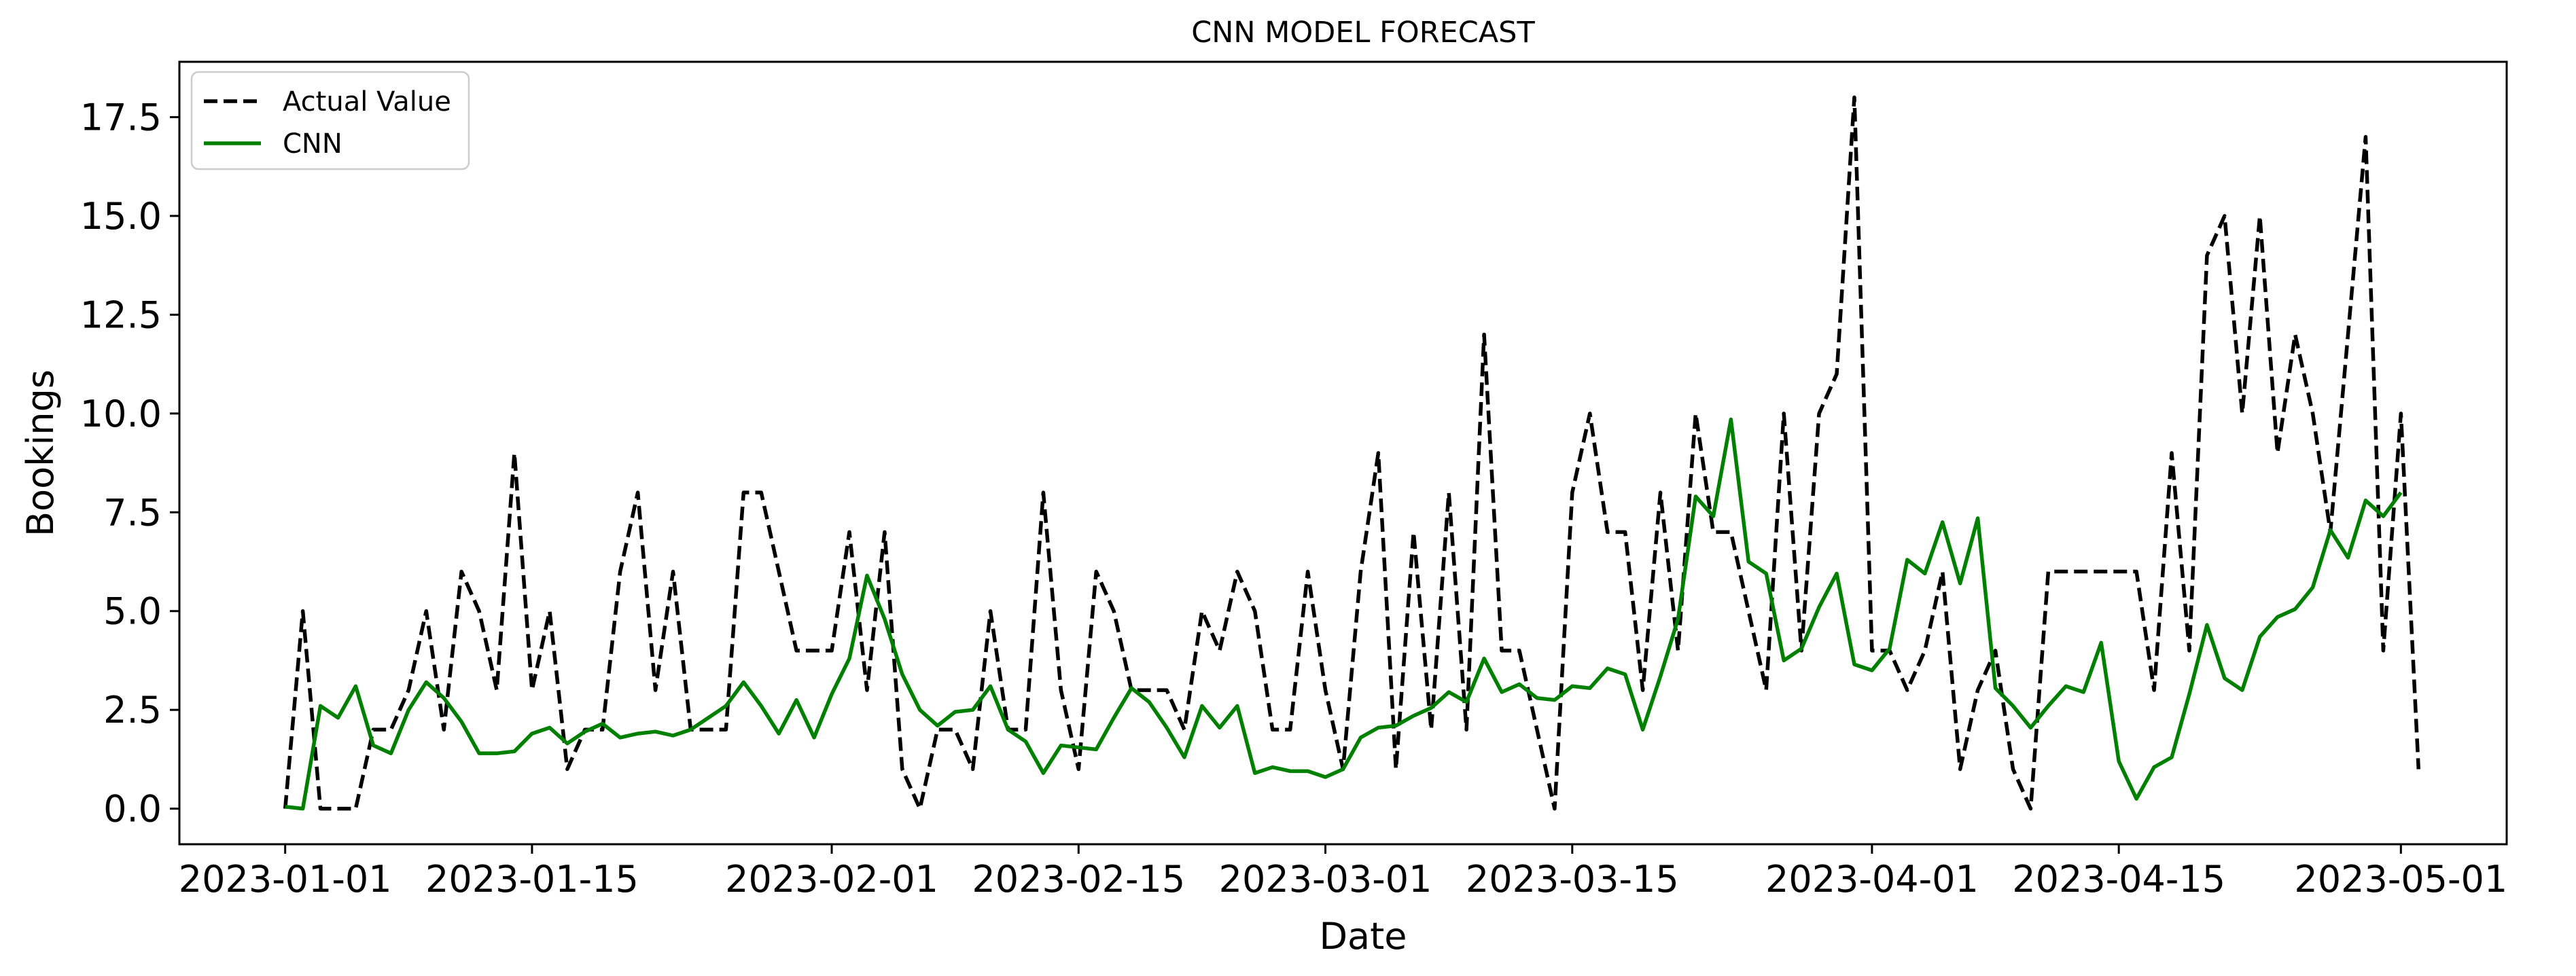 The height and width of the screenshot is (976, 2576). Describe the element at coordinates (532, 879) in the screenshot. I see `x-tick-label: 2023-01-15` at that location.